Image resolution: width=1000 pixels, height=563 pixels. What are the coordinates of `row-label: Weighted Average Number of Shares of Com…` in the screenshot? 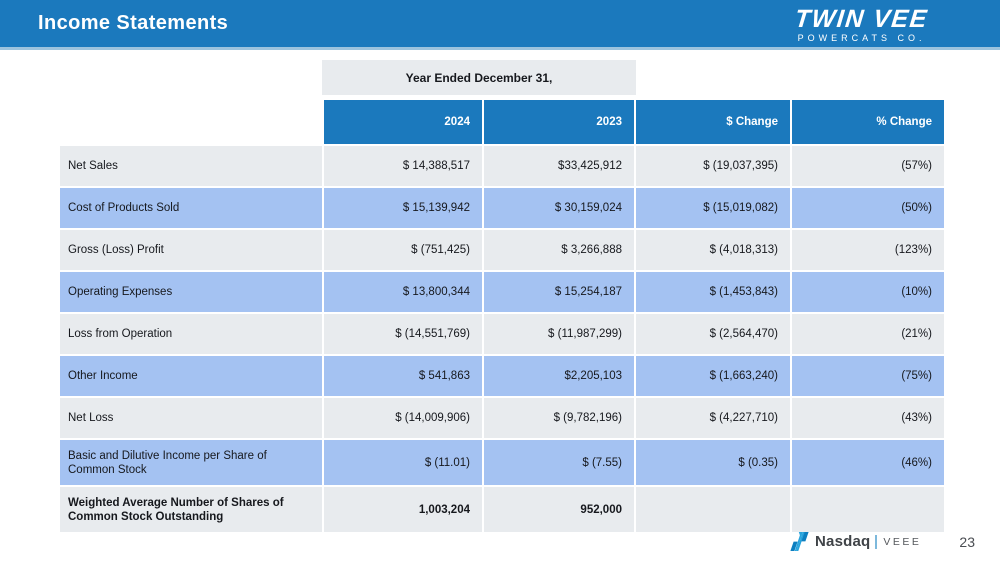 It's located at (191, 509).